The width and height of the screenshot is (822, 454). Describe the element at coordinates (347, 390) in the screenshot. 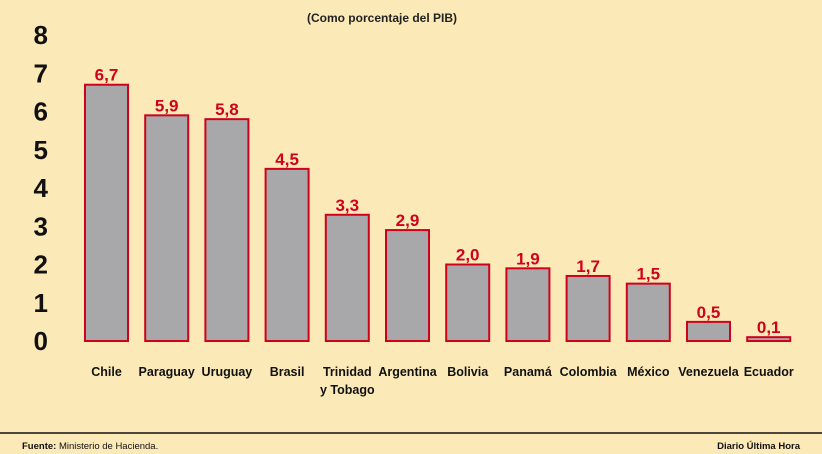

I see `category-label-line: y Tobago` at that location.